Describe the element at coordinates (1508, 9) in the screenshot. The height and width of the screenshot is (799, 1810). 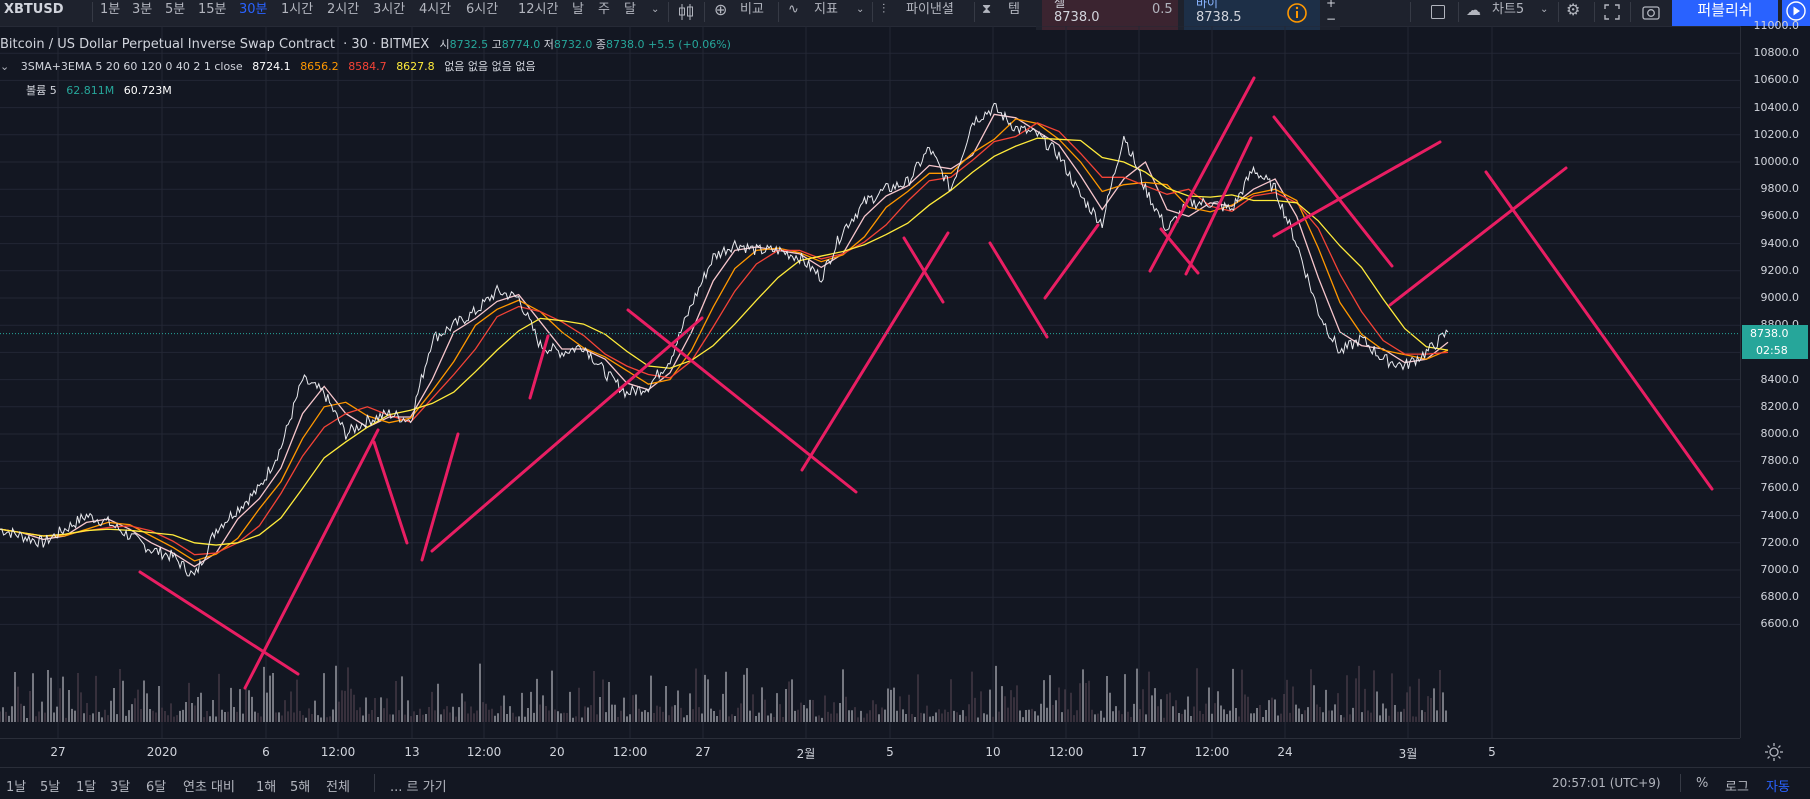
I see `layout-button: 차트5` at that location.